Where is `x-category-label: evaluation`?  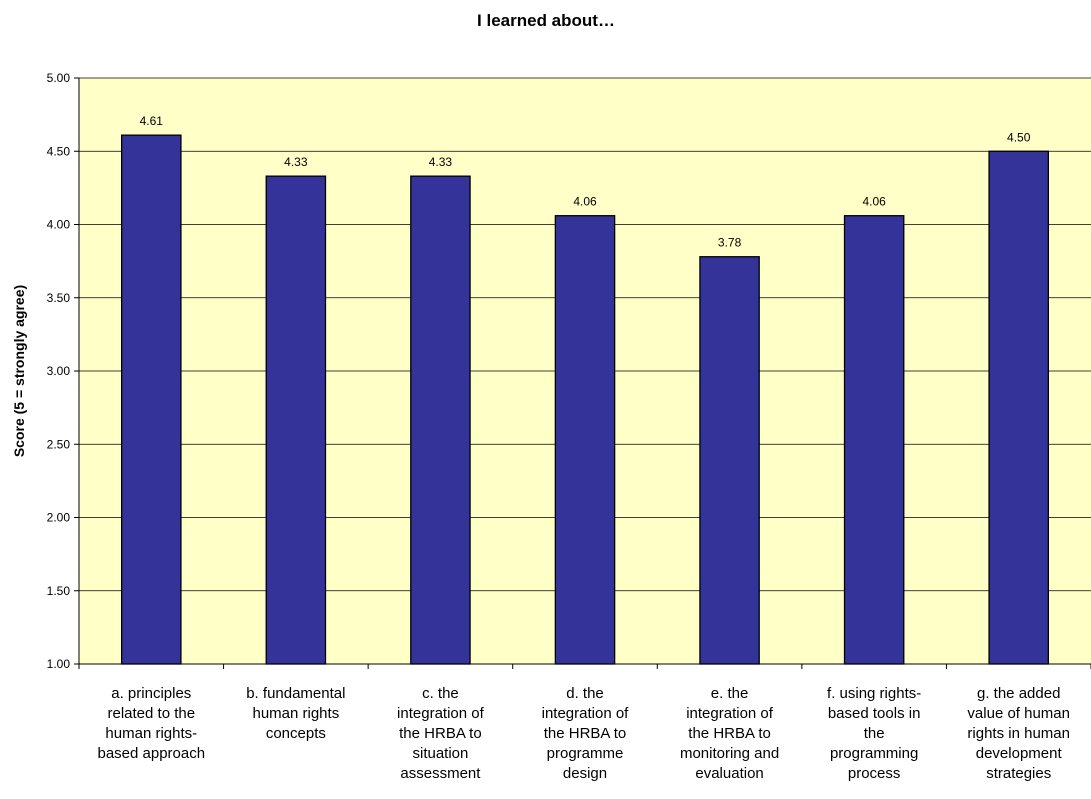 x-category-label: evaluation is located at coordinates (729, 773).